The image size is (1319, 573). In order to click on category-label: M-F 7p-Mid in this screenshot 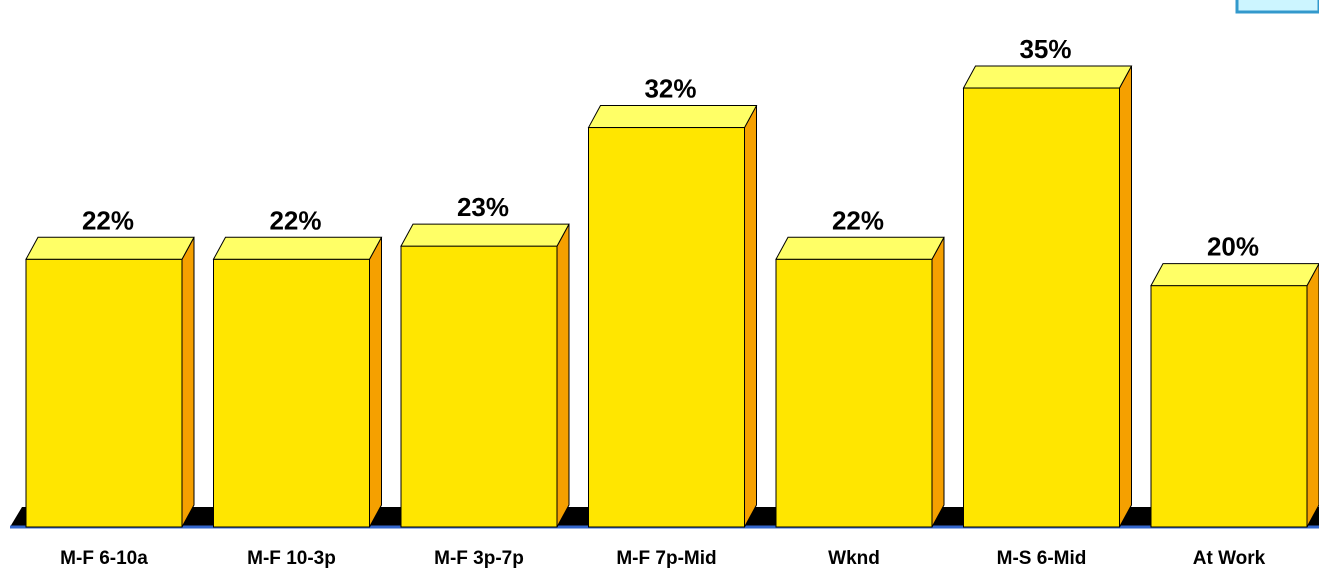, I will do `click(666, 558)`.